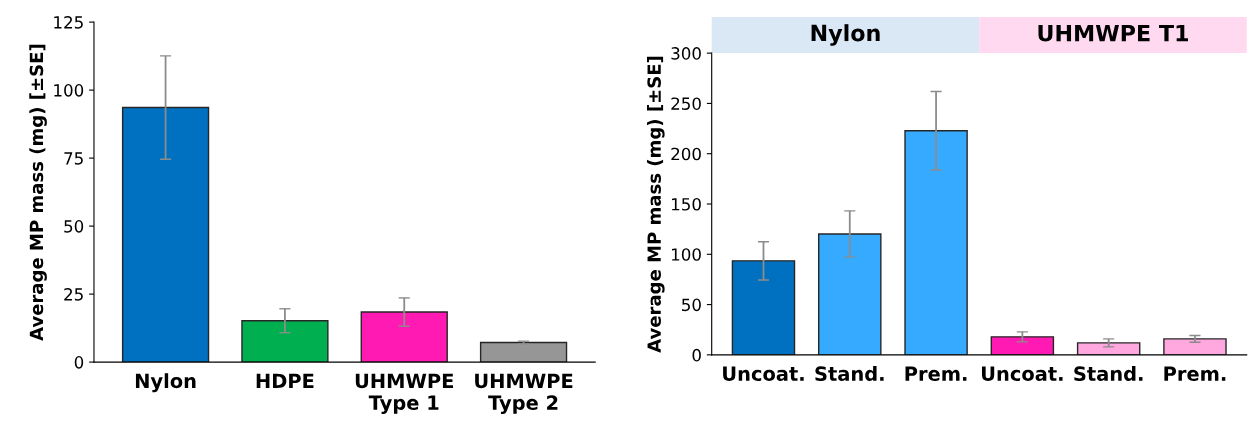 This screenshot has height=425, width=1253. Describe the element at coordinates (524, 393) in the screenshot. I see `x-tick-label: UHMWPE Type 2` at that location.